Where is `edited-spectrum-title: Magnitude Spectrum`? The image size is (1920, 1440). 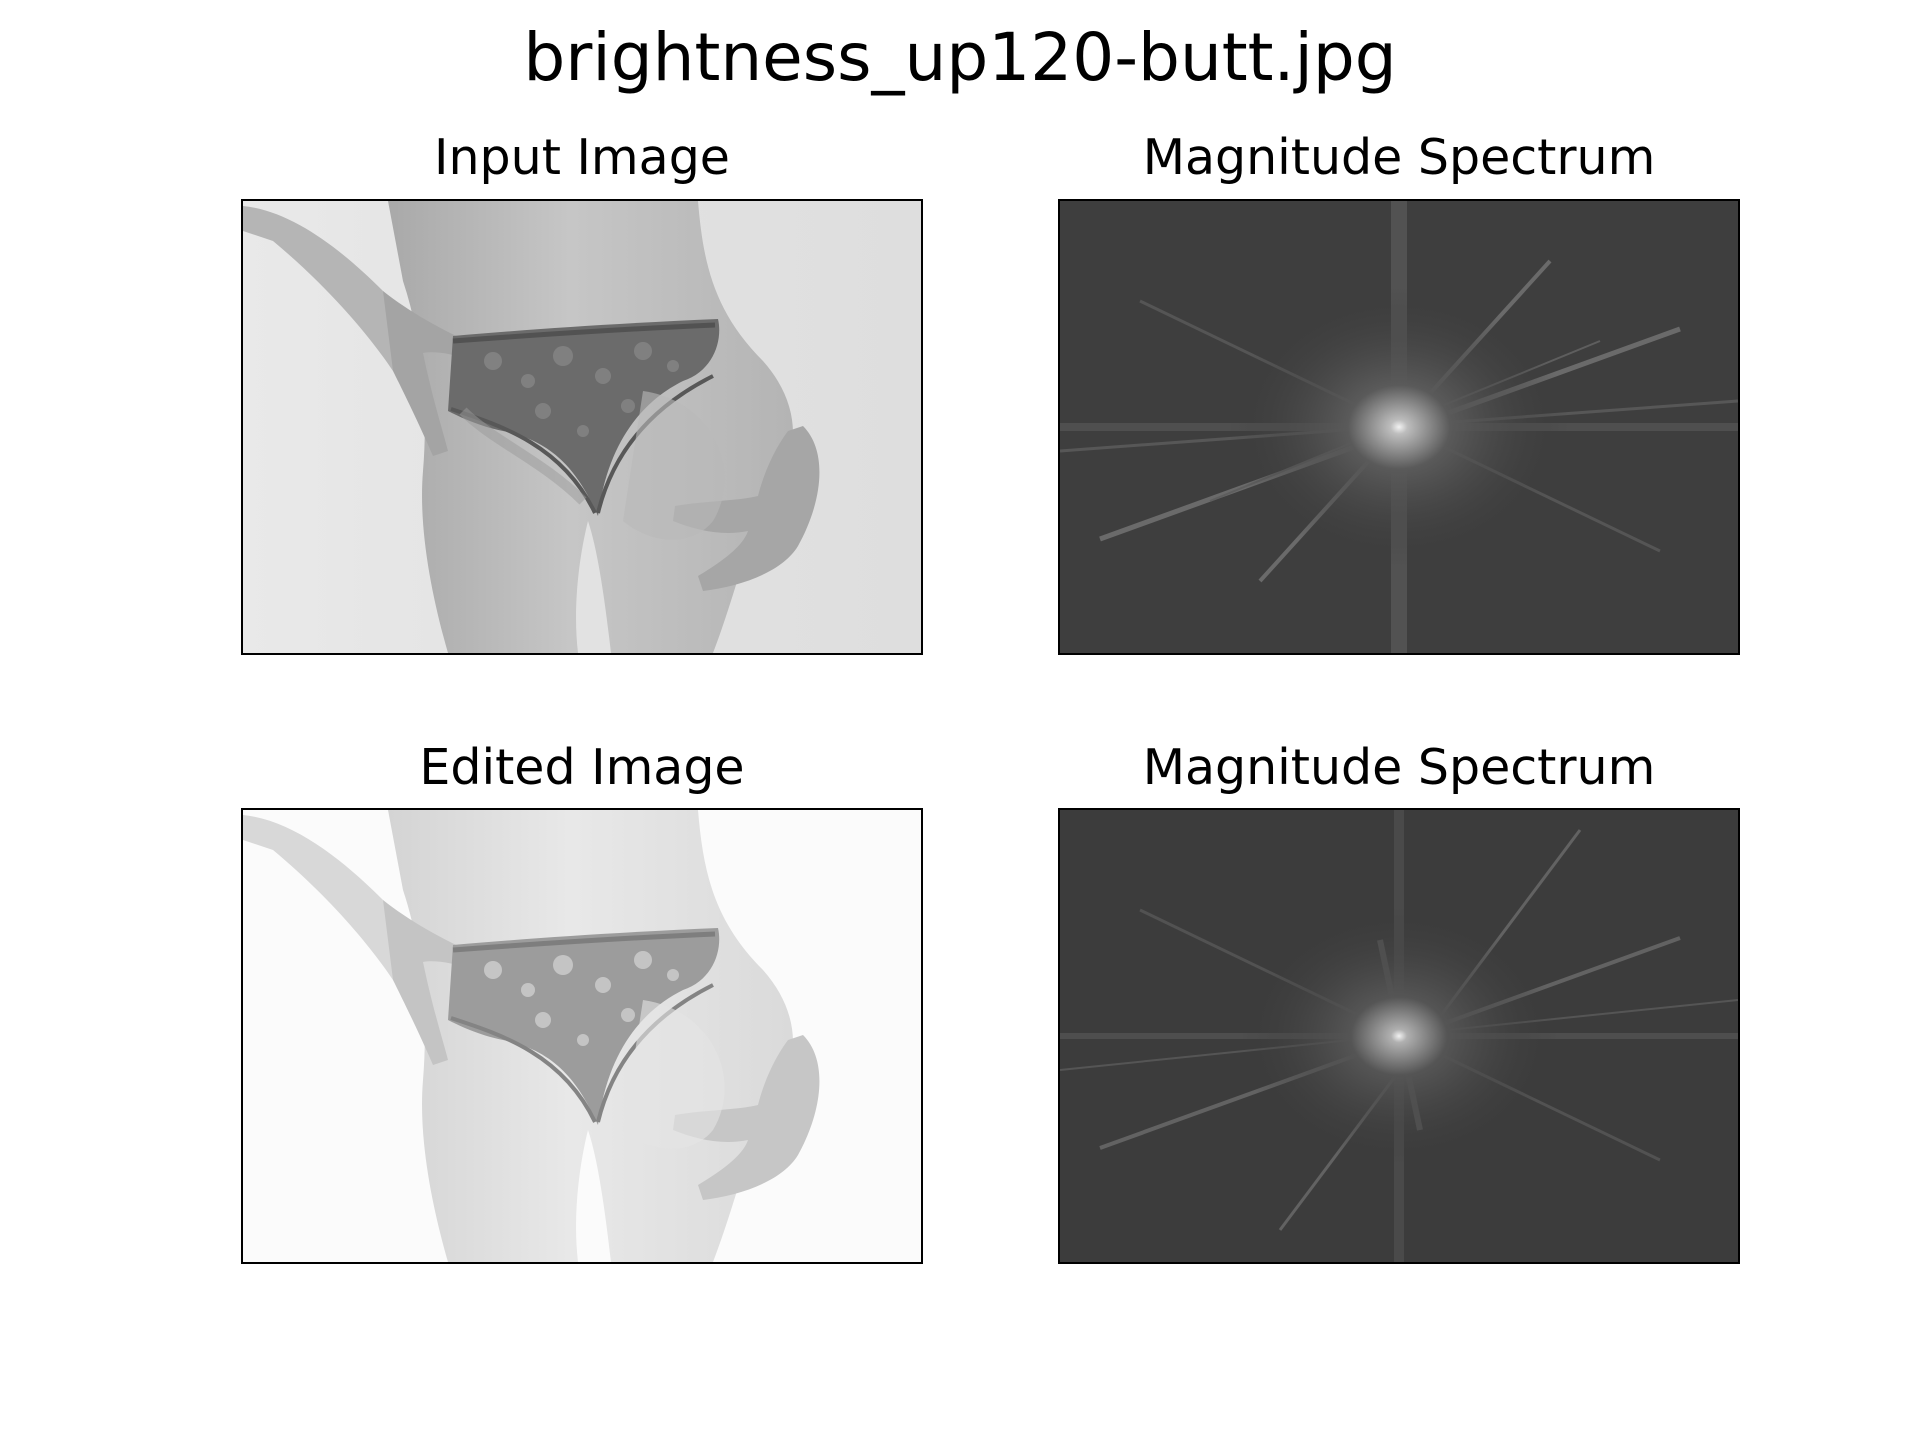 edited-spectrum-title: Magnitude Spectrum is located at coordinates (1399, 768).